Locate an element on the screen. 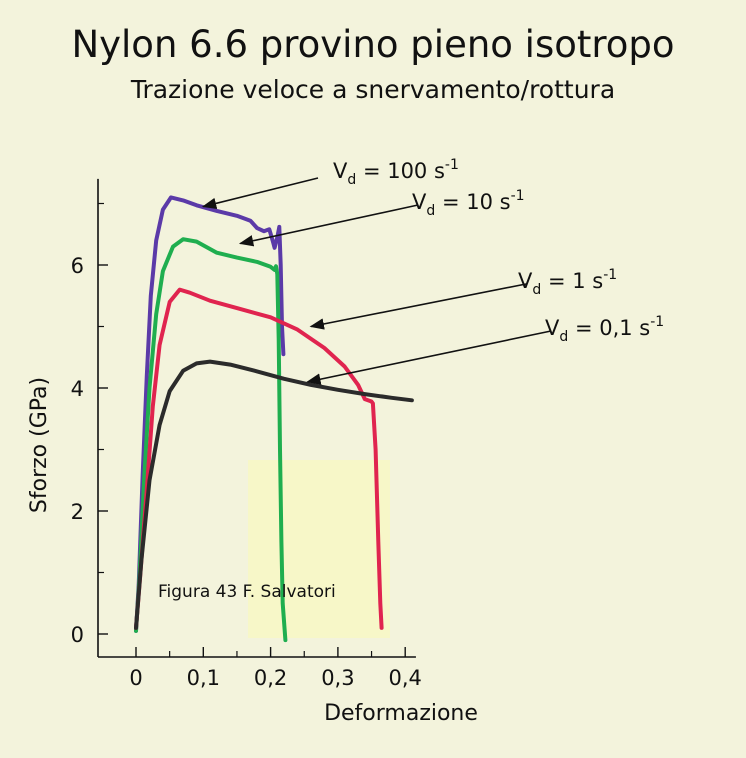  x-tick-label: 0,2 is located at coordinates (270, 678).